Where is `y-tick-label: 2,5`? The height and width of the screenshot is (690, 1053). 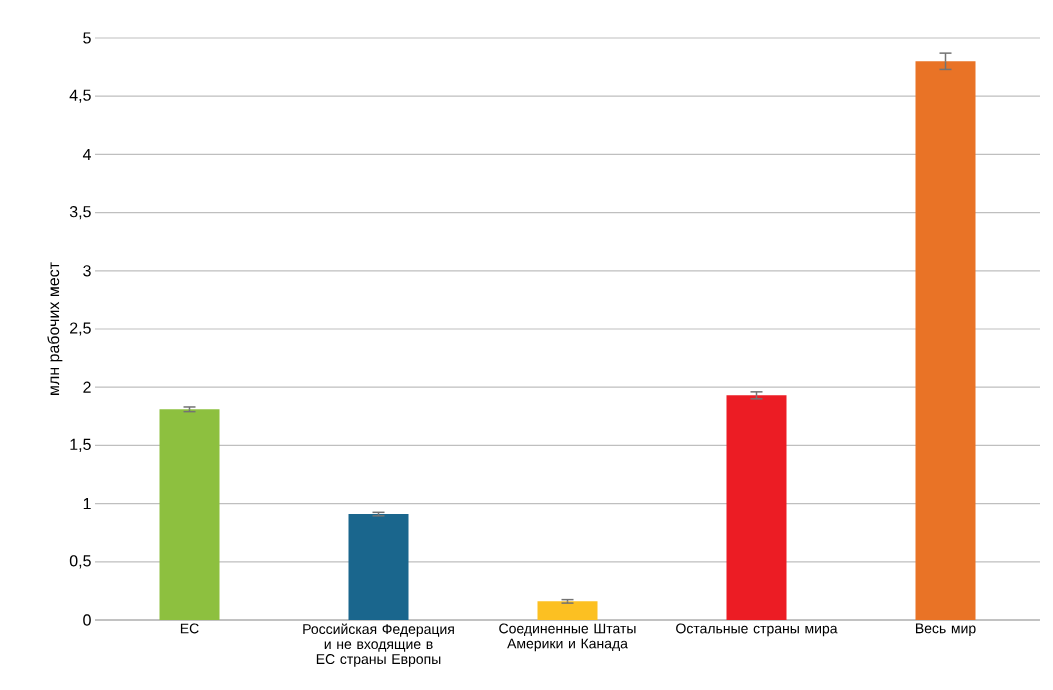 y-tick-label: 2,5 is located at coordinates (80, 329).